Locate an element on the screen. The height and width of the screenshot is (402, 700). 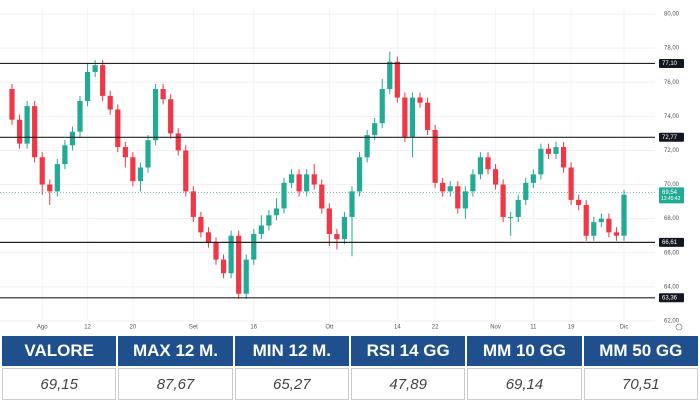
y-tick-label: 72,00 is located at coordinates (672, 151).